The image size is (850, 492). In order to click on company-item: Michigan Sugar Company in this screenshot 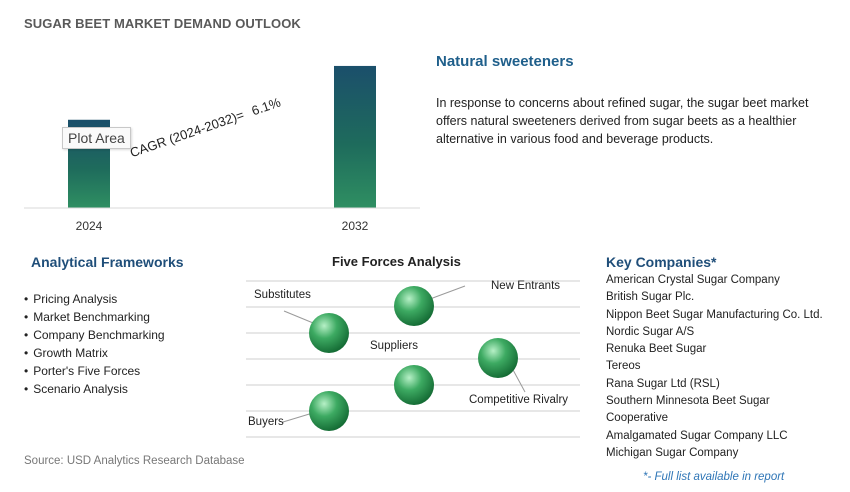, I will do `click(672, 452)`.